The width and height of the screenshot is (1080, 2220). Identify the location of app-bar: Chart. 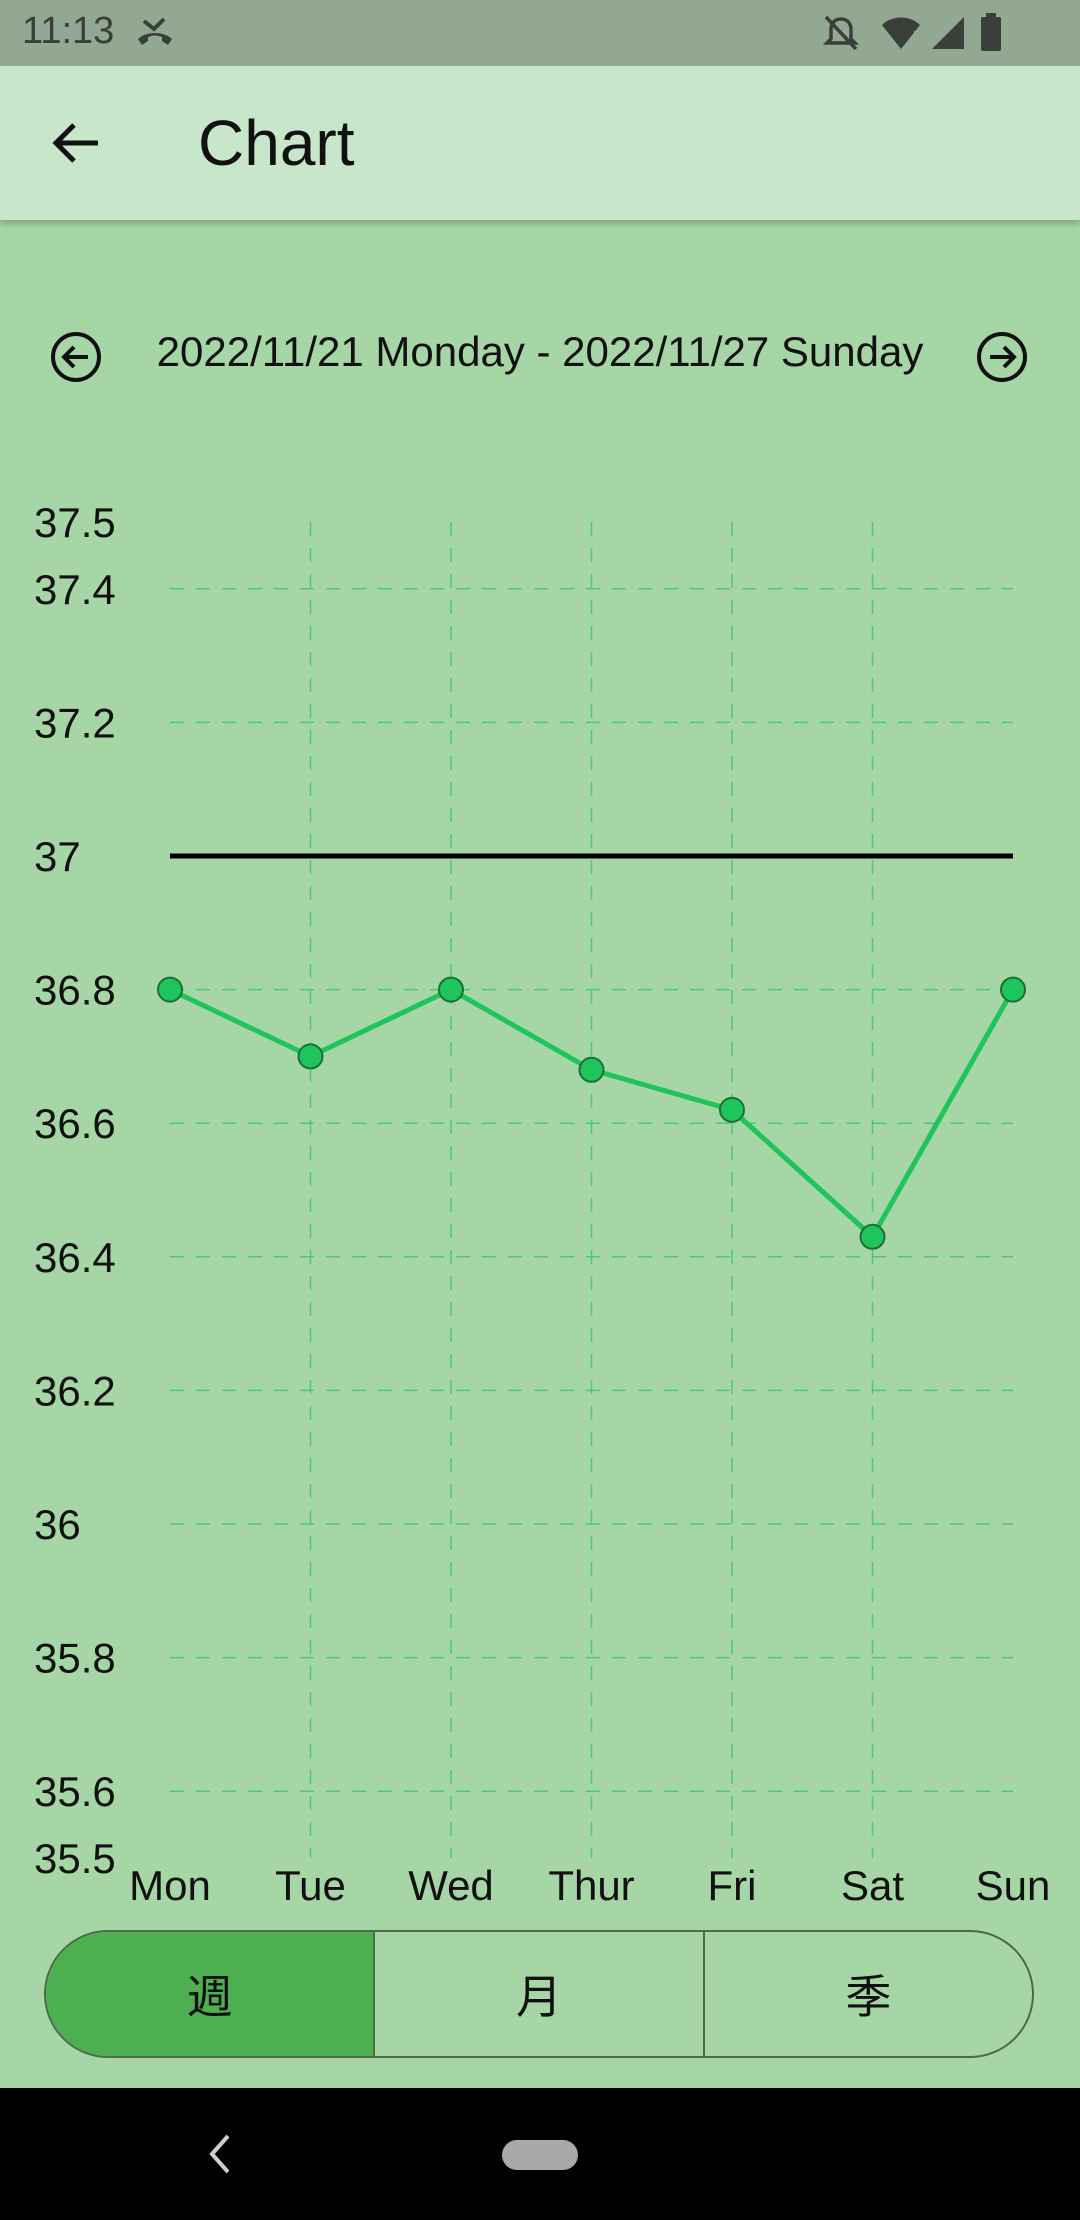
(540, 143).